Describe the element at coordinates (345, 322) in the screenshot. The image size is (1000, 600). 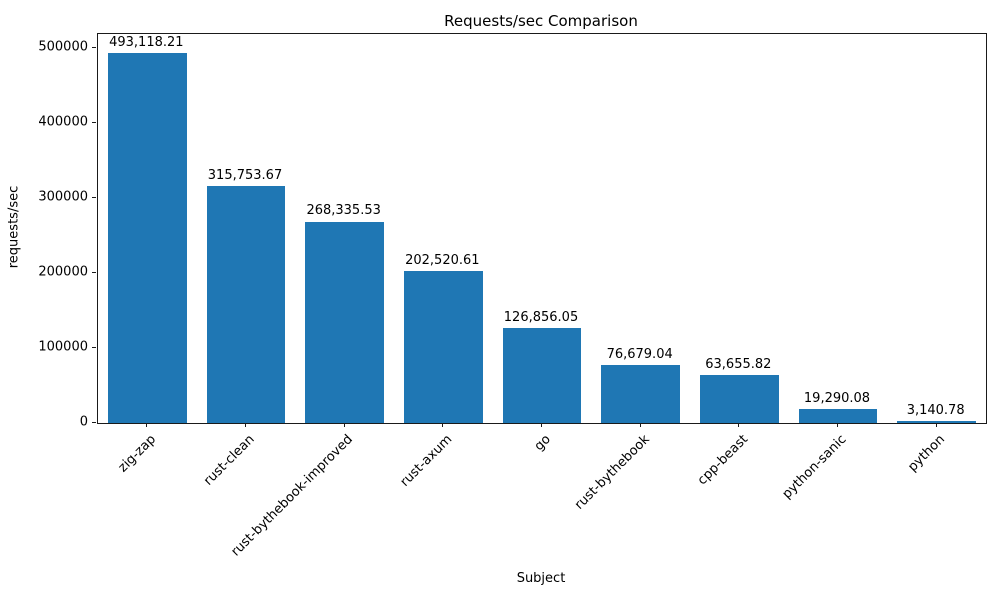
I see `bar-rust-bythebook-improved` at that location.